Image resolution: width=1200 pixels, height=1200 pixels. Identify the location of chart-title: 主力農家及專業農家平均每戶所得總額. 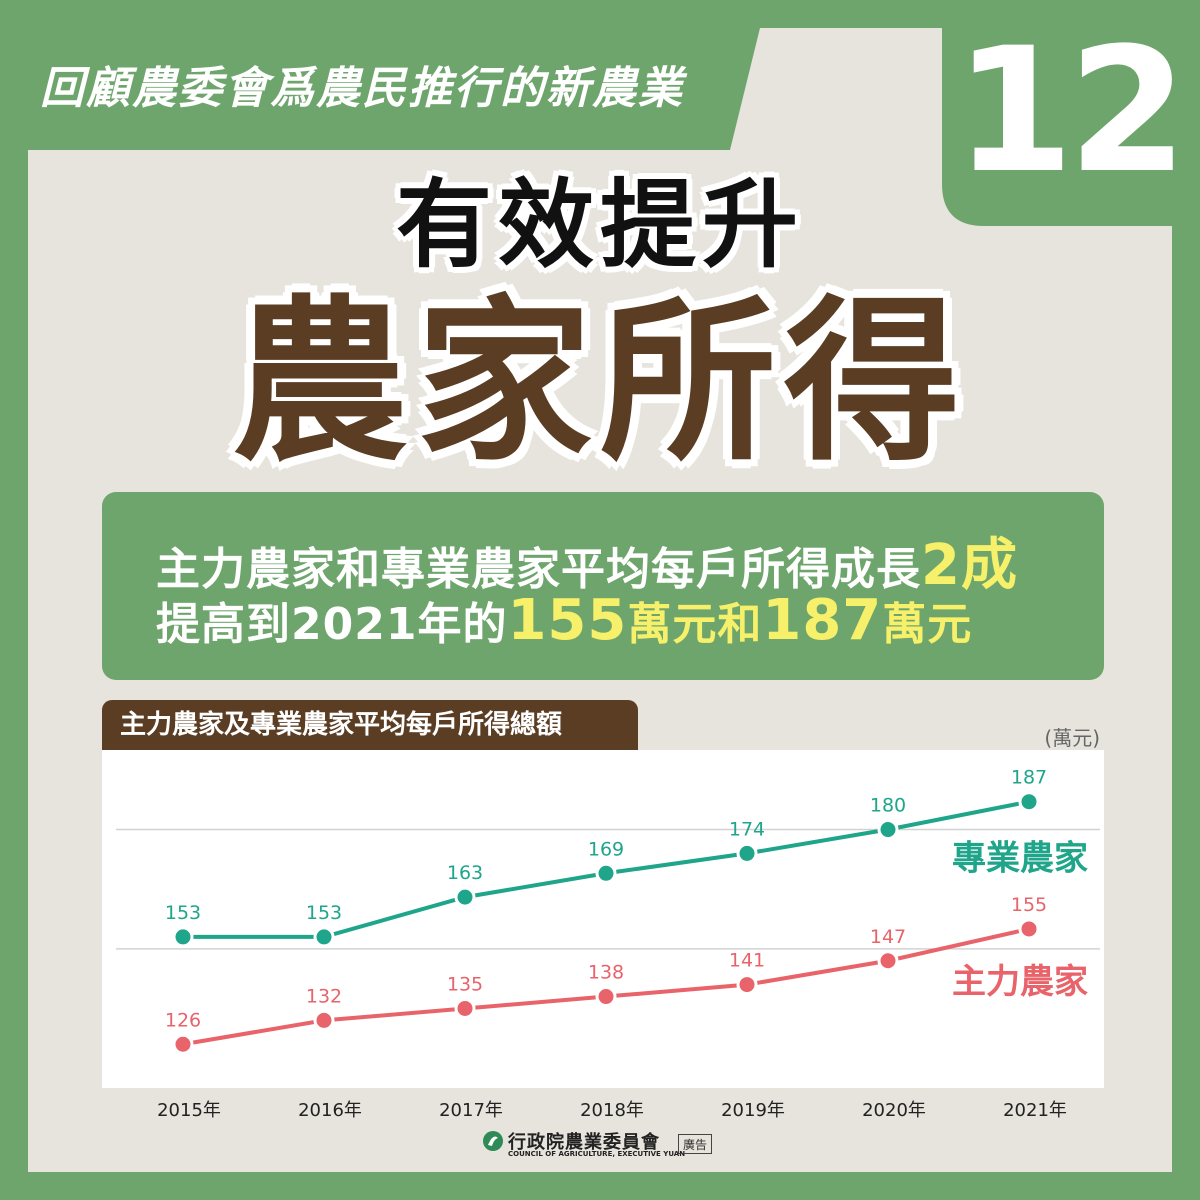
(370, 725).